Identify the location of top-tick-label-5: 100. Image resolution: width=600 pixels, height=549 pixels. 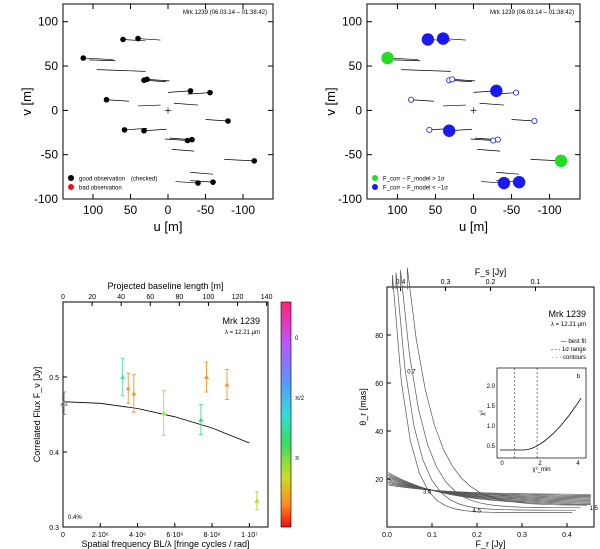
(209, 297).